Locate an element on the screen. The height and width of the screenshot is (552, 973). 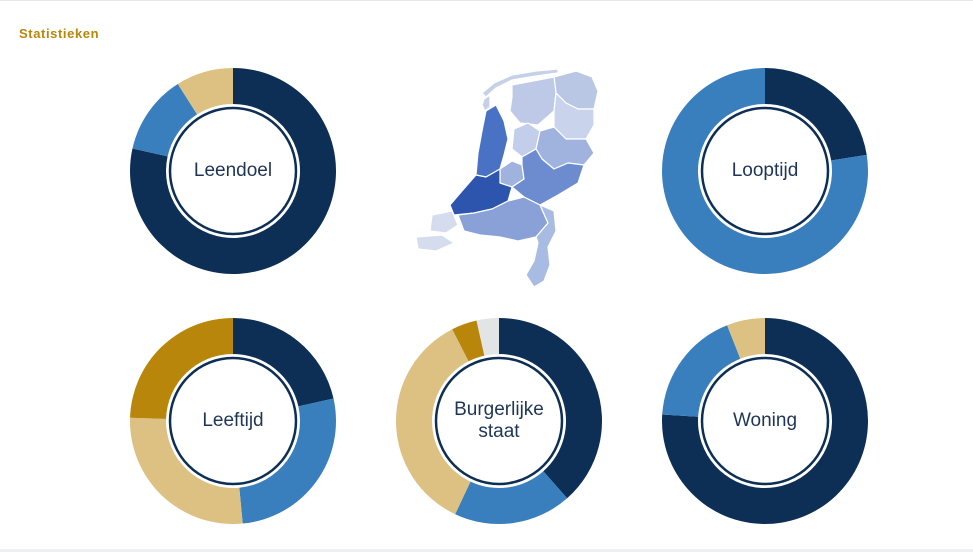
donut-chart-looptijd: Looptijd is located at coordinates (765, 171).